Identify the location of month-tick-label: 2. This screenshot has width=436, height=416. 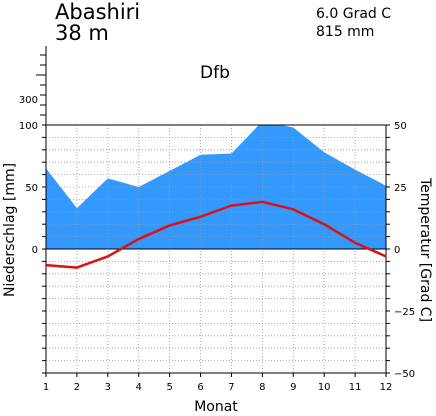
(77, 387).